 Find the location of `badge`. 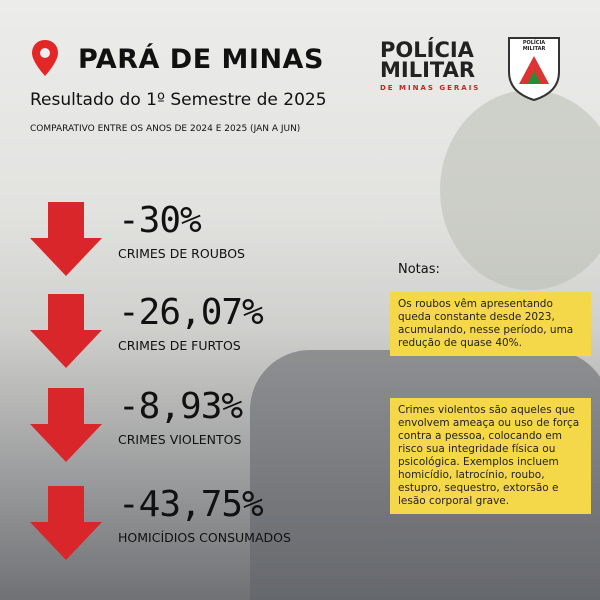

badge is located at coordinates (534, 69).